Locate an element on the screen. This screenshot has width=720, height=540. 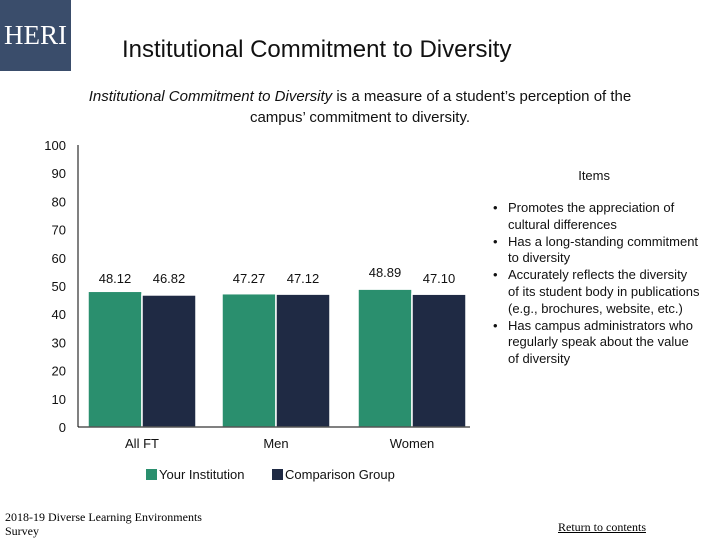
data-label: 46.82 is located at coordinates (169, 278).